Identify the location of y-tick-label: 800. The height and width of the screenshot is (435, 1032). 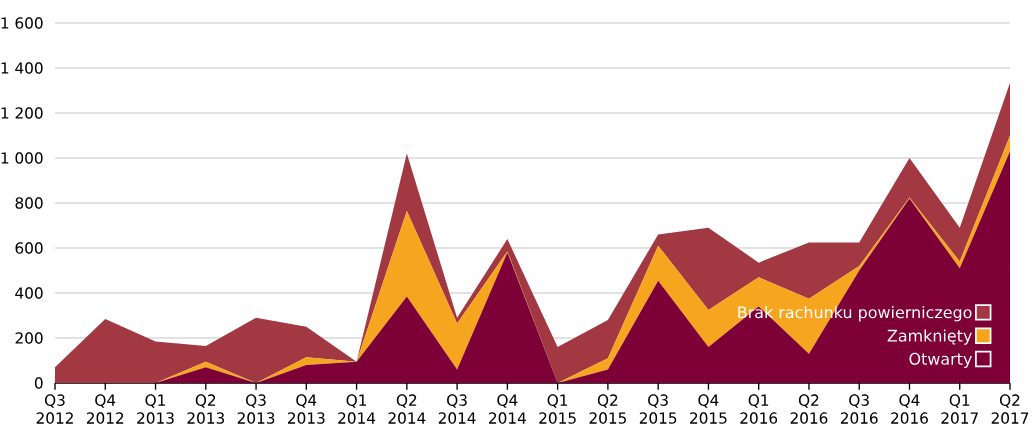
(29, 203).